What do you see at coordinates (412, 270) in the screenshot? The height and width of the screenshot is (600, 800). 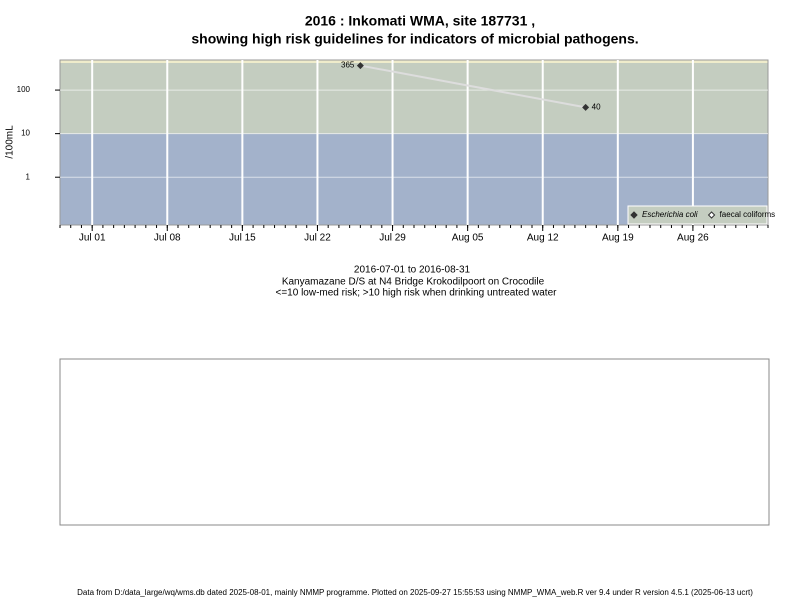 I see `x-axis-label: 2016-07-01 to 2016-08-31` at bounding box center [412, 270].